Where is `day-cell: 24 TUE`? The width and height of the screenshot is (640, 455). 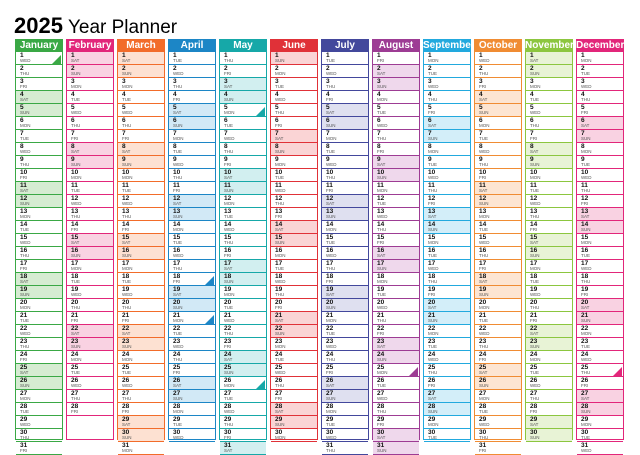
day-cell: 24 TUE is located at coordinates (294, 357).